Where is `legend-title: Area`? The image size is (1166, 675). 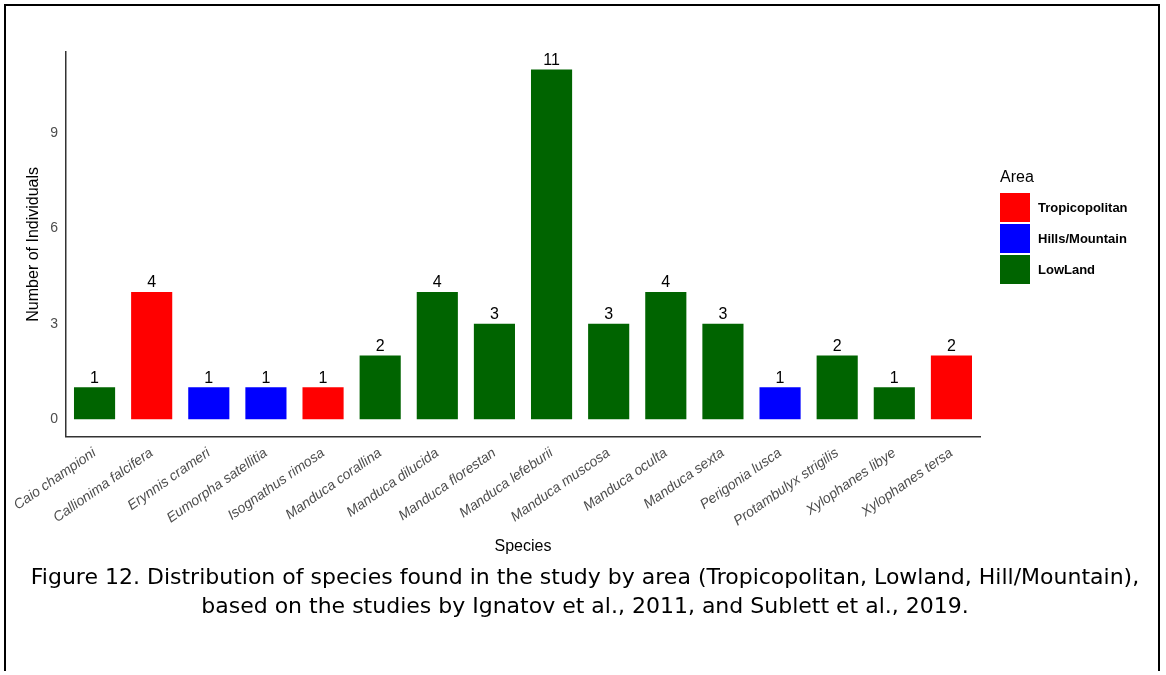
legend-title: Area is located at coordinates (1017, 177).